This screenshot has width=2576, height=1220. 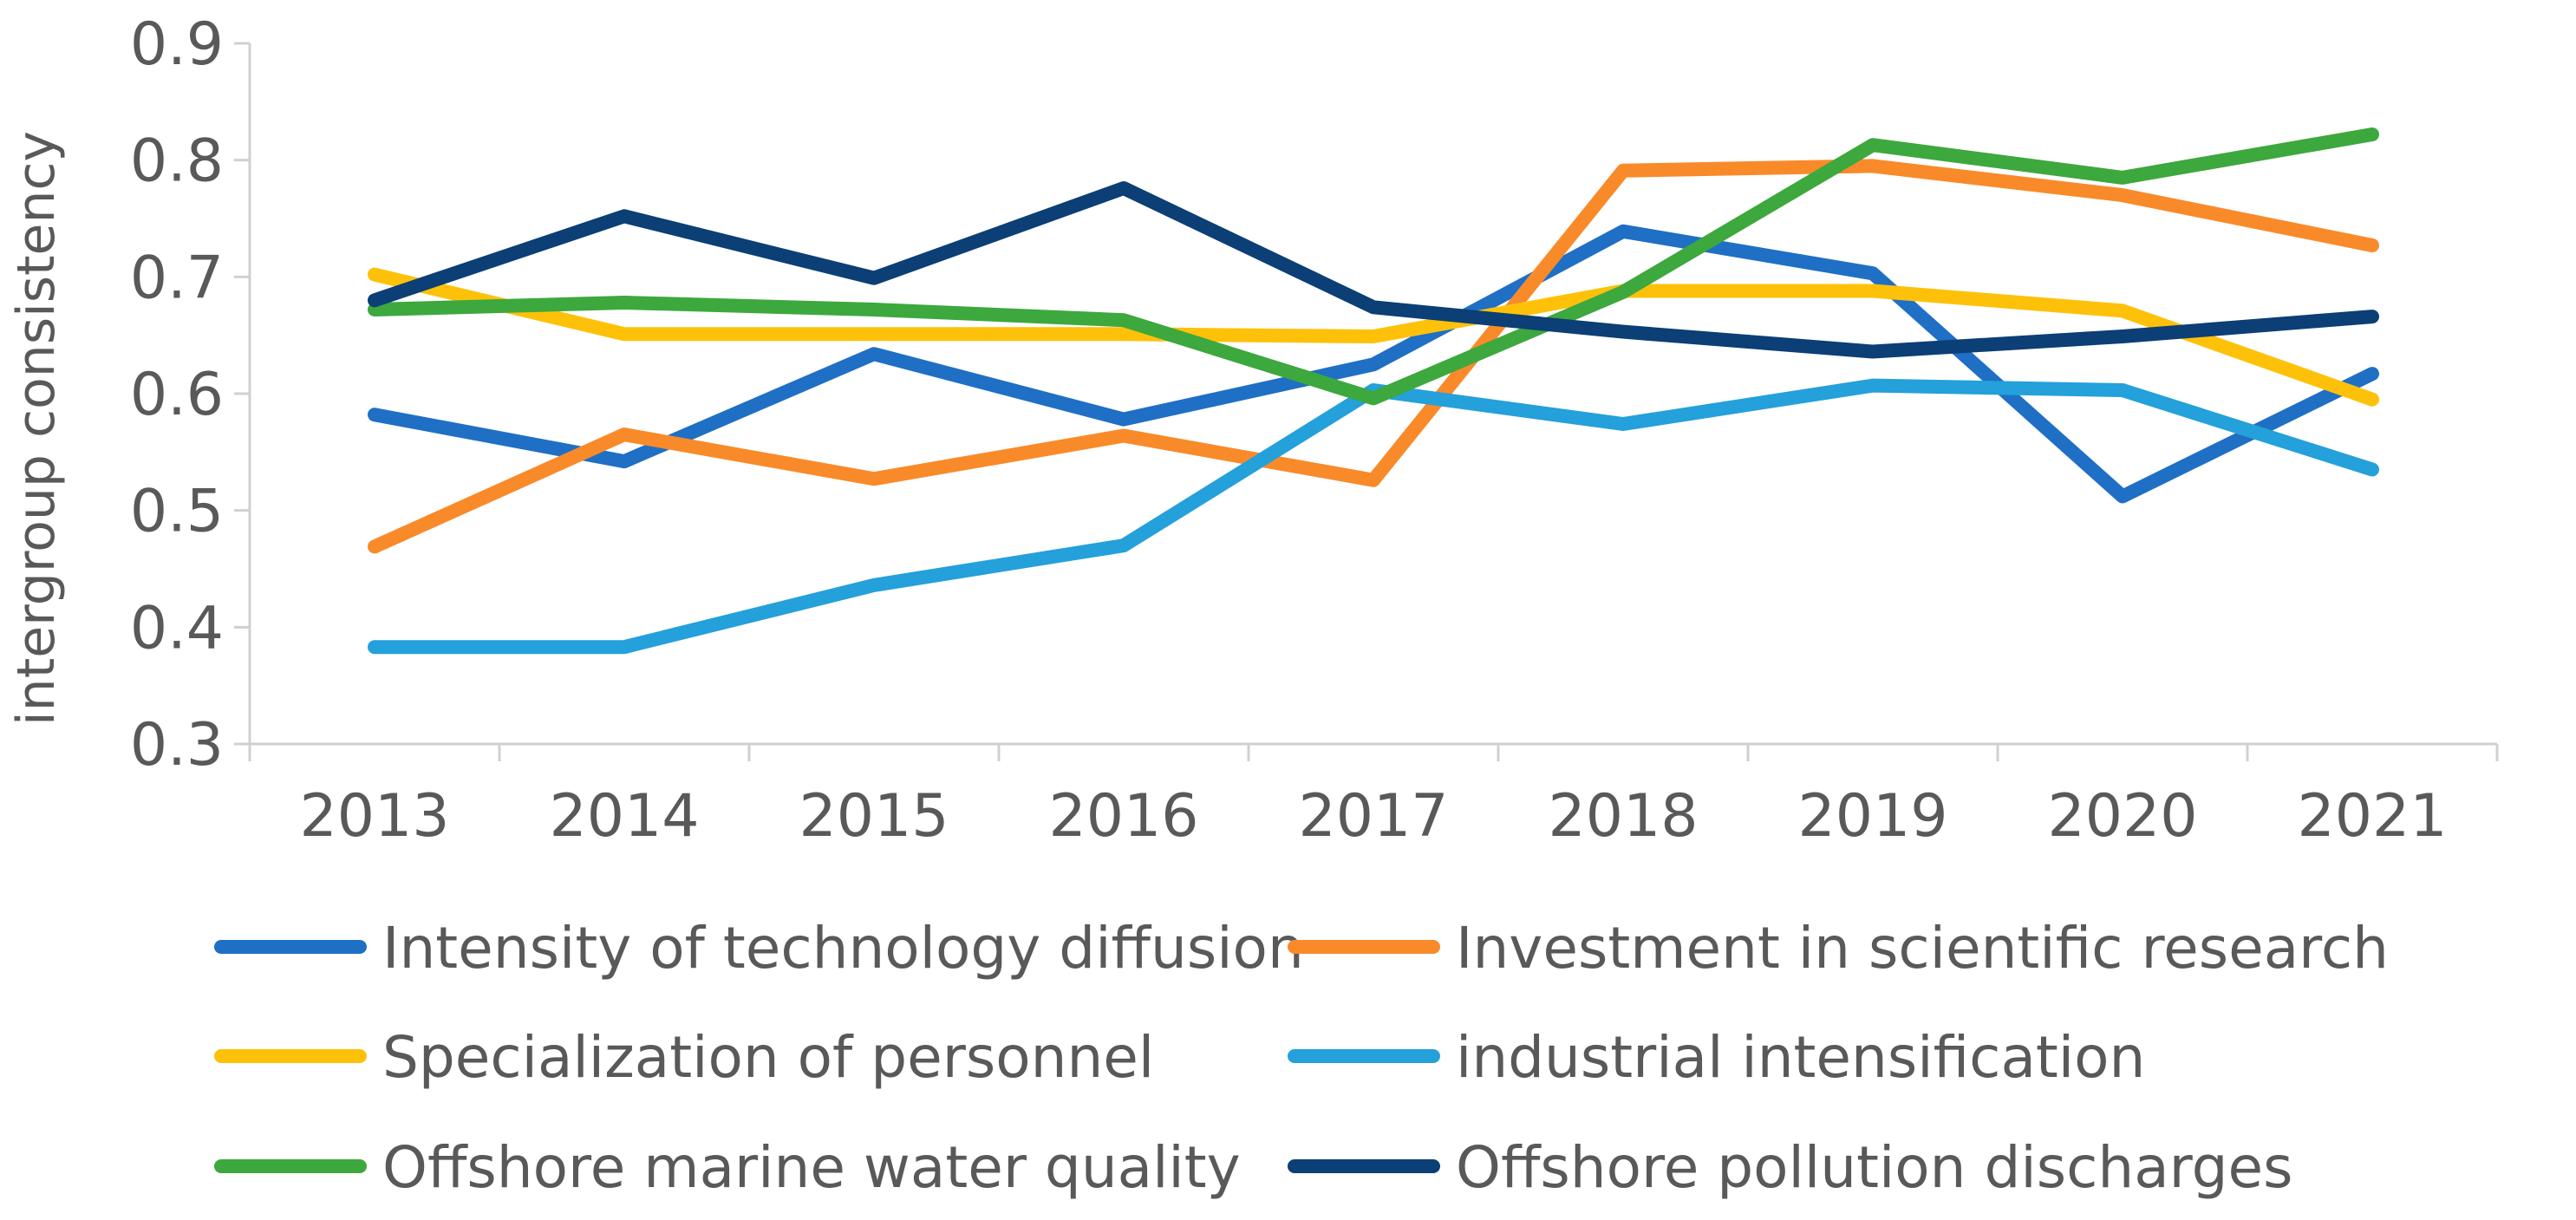 I want to click on legend-item-specialization-of-personnel: Specialization of personnel, so click(x=684, y=1058).